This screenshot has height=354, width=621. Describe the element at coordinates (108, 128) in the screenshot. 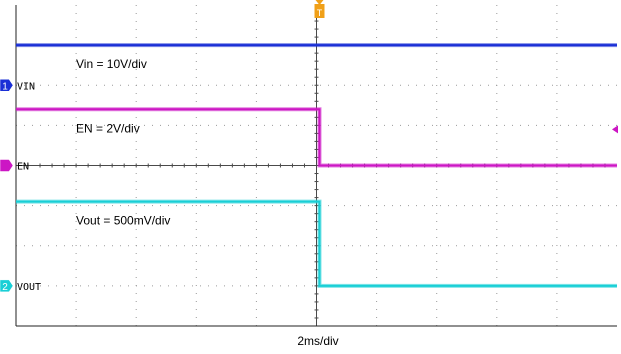

I see `scale-label-en: EN = 2V/div` at that location.